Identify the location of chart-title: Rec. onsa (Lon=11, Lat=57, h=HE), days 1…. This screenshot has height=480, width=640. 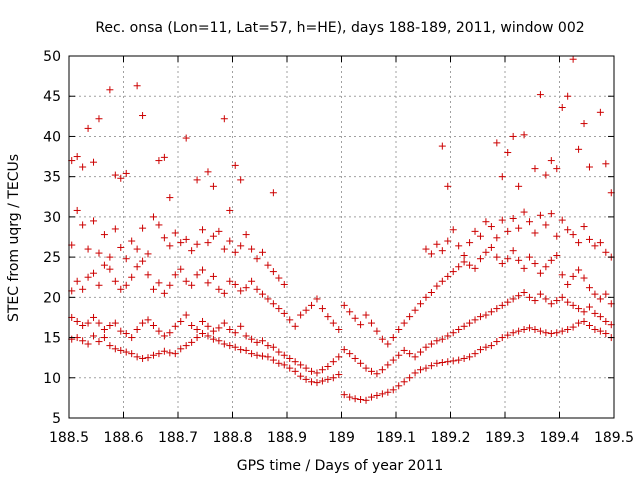
(339, 28).